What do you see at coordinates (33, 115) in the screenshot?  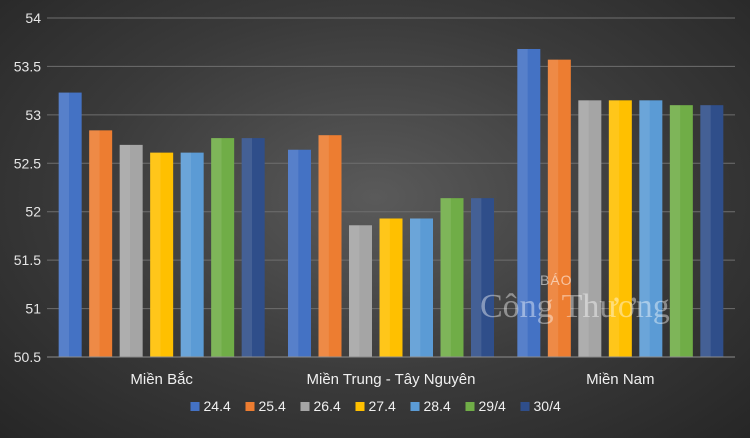 I see `y-tick-label: 53` at bounding box center [33, 115].